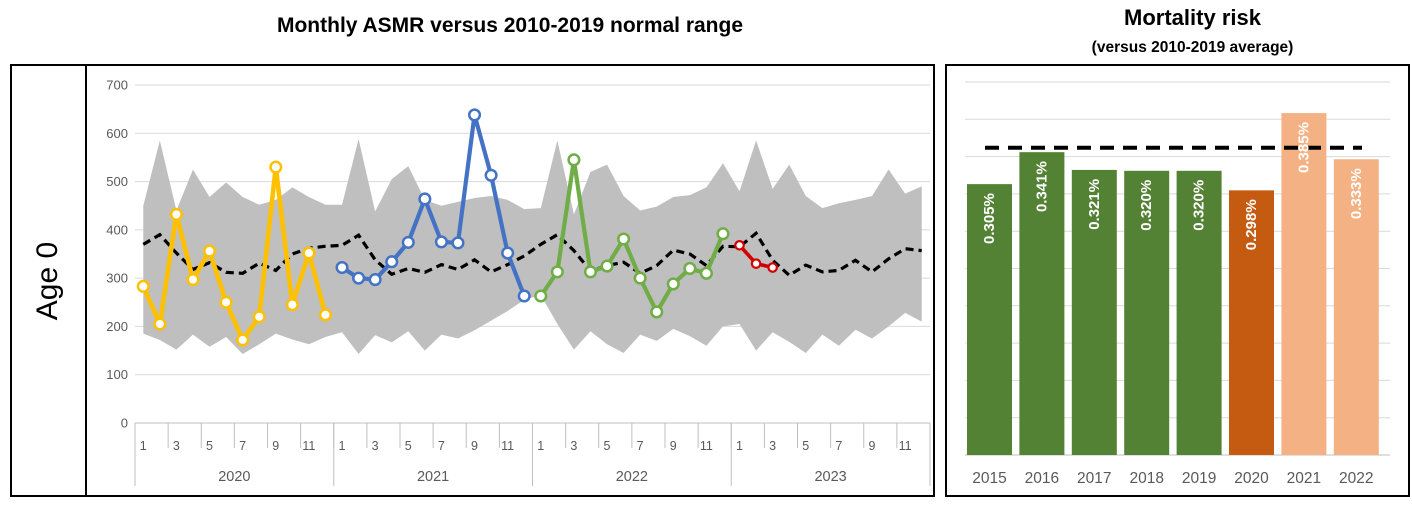  I want to click on bar-2017, so click(1094, 312).